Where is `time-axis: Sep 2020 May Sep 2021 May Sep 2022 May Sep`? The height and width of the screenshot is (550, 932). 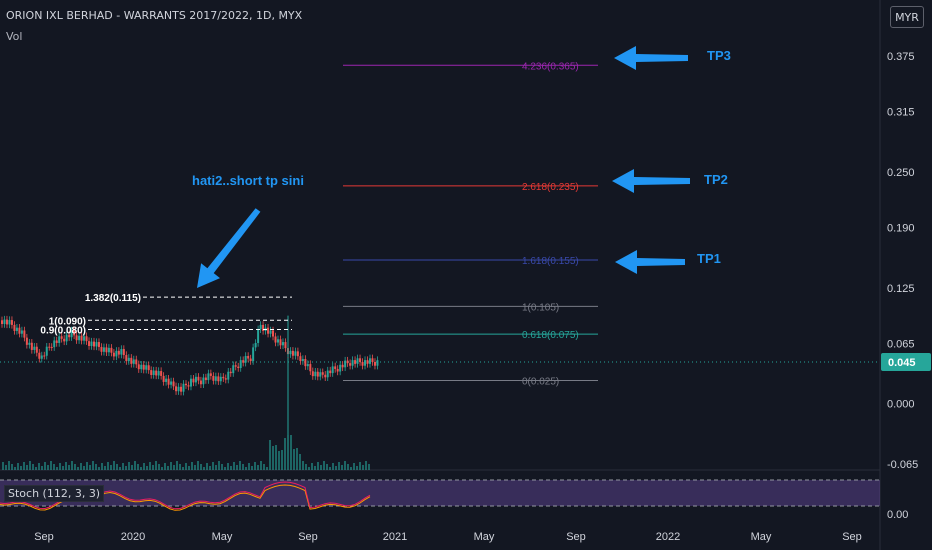 time-axis: Sep 2020 May Sep 2021 May Sep 2022 May Sep is located at coordinates (448, 537).